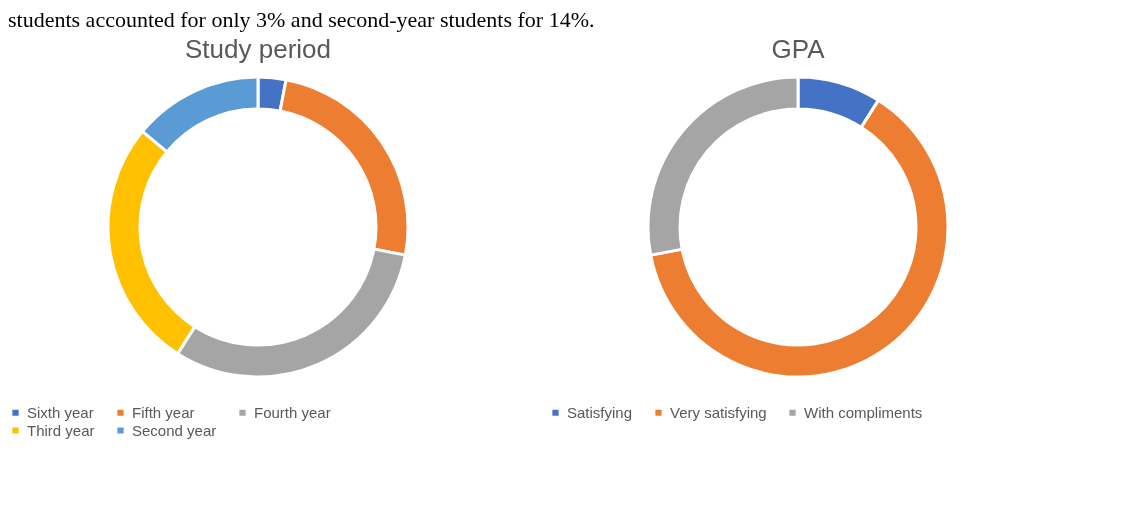 The image size is (1133, 528). I want to click on legend-label: Second year, so click(174, 430).